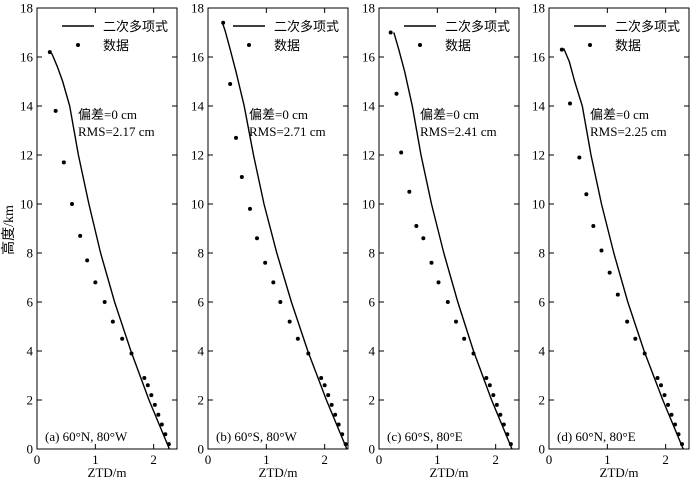 Image resolution: width=700 pixels, height=485 pixels. What do you see at coordinates (596, 436) in the screenshot?
I see `panel-label: (d) 60°N, 80°E` at bounding box center [596, 436].